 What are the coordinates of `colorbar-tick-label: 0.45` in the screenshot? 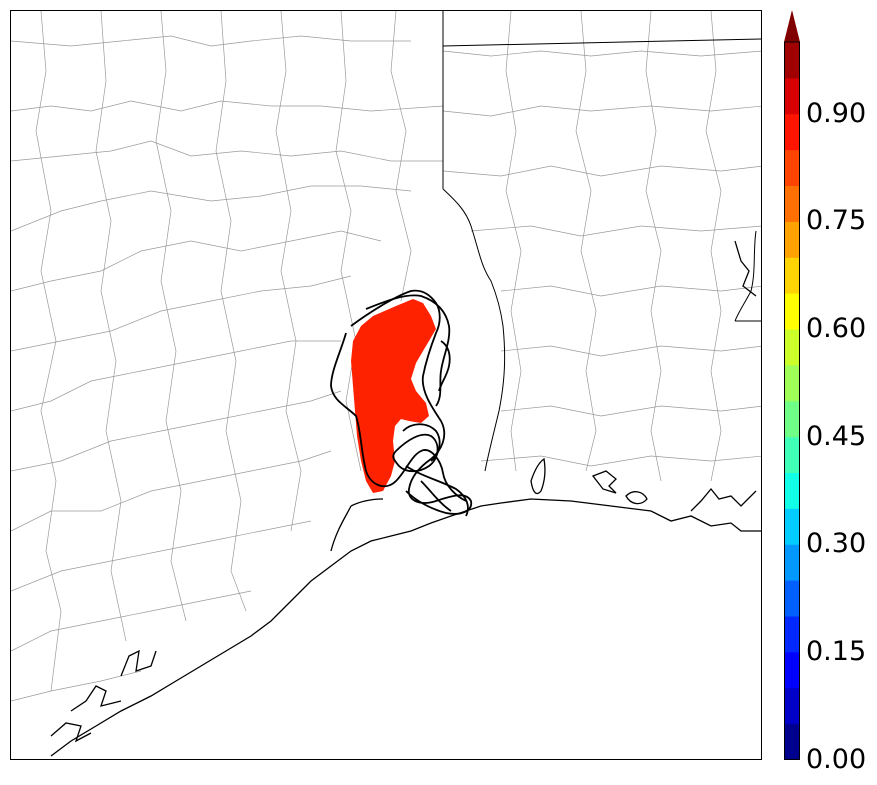 It's located at (836, 436).